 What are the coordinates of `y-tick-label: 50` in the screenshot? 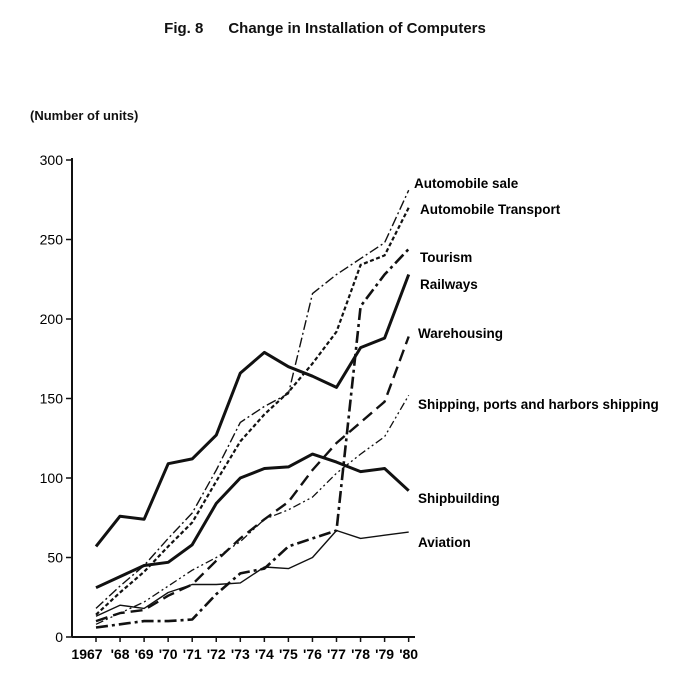 It's located at (55, 558).